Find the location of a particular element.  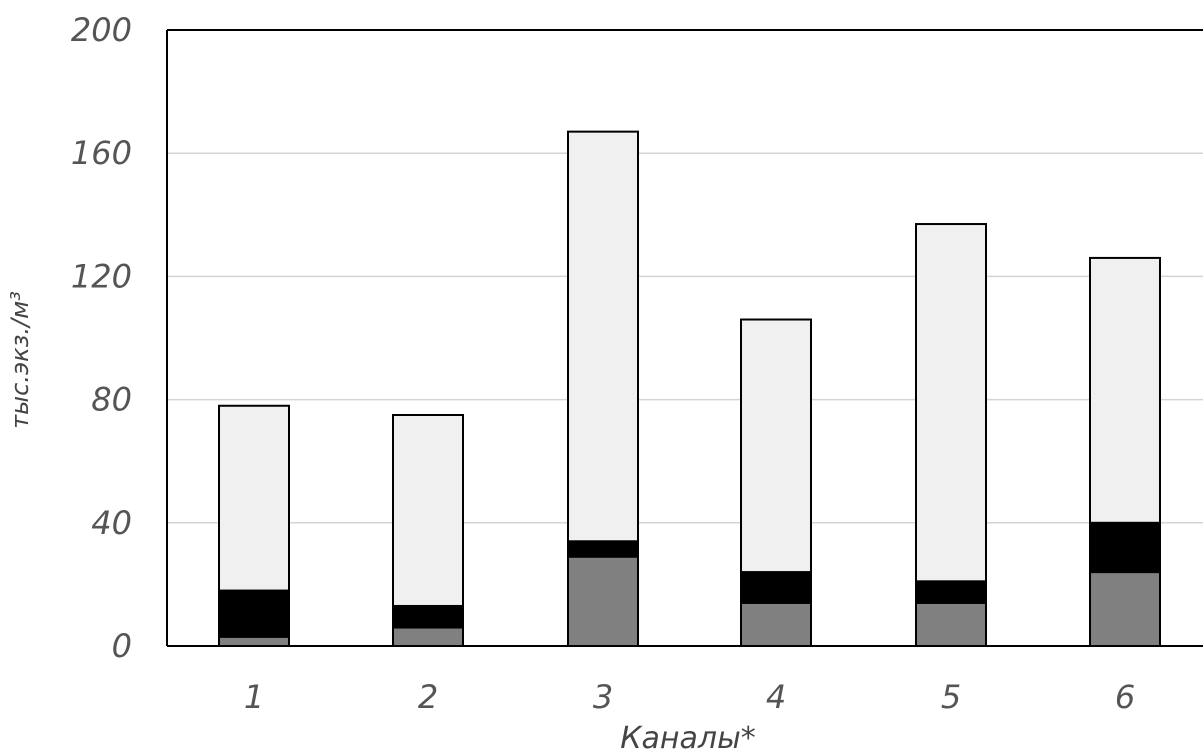

x-tick-label: 3 is located at coordinates (603, 697).